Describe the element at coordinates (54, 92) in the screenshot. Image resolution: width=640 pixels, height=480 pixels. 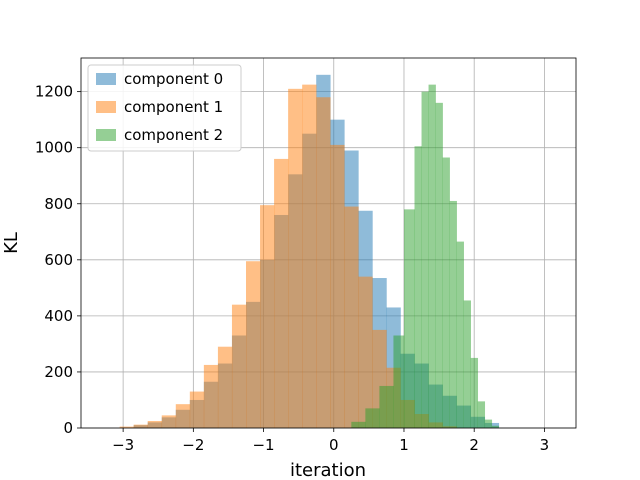
I see `y-tick-label-6: 1200` at that location.